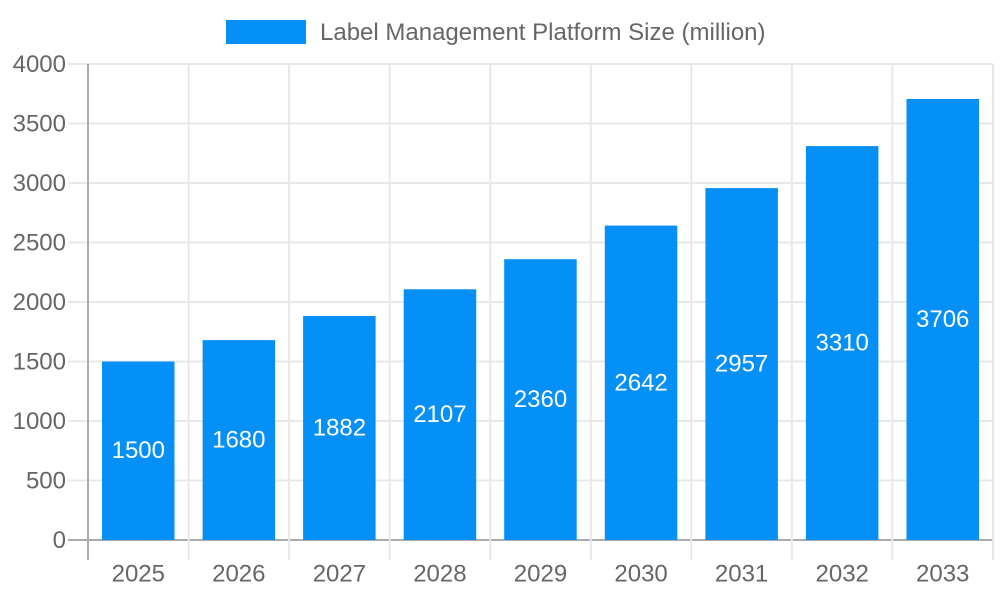 The height and width of the screenshot is (605, 1000). What do you see at coordinates (842, 343) in the screenshot?
I see `svg-text: 3310` at bounding box center [842, 343].